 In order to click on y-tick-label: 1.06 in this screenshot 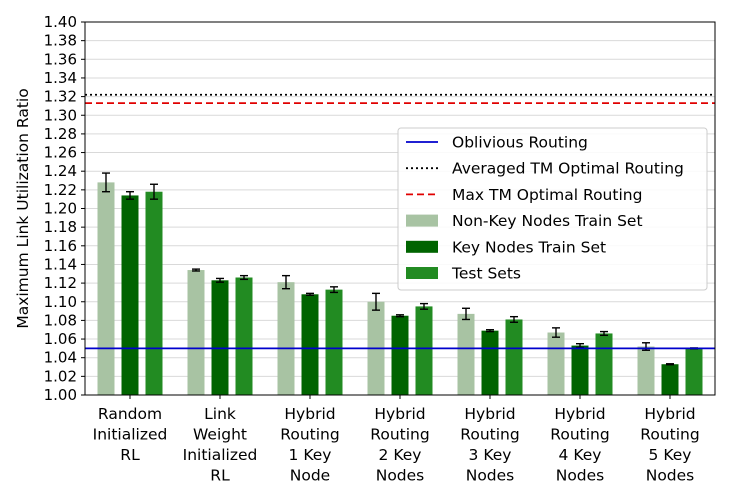, I will do `click(60, 339)`.